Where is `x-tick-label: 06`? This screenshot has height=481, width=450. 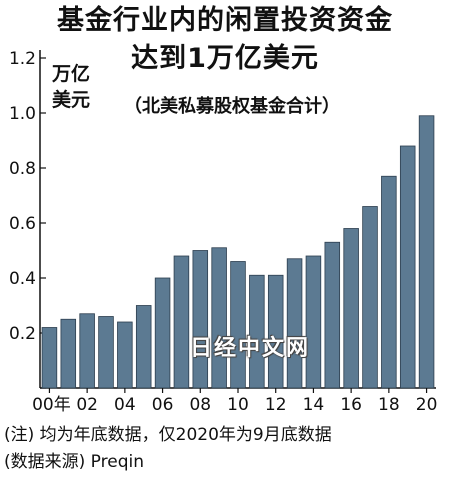
x-tick-label: 06 is located at coordinates (163, 405).